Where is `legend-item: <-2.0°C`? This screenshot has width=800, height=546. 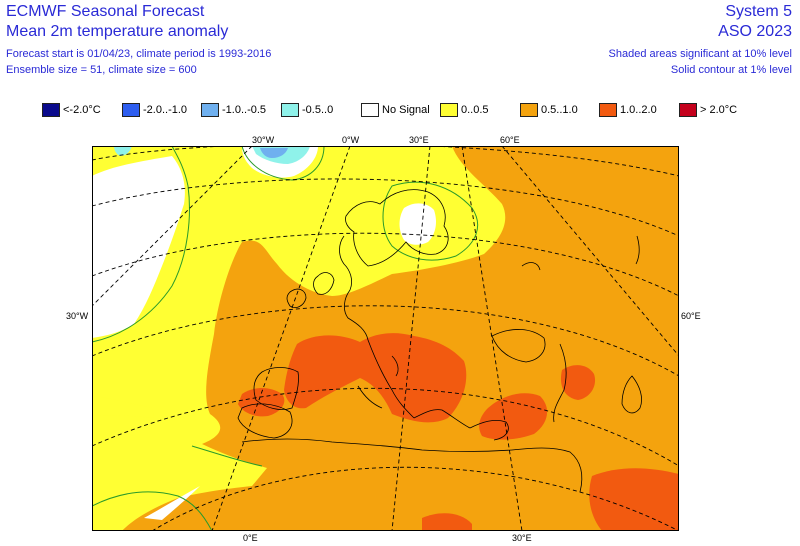
legend-item: <-2.0°C is located at coordinates (71, 110).